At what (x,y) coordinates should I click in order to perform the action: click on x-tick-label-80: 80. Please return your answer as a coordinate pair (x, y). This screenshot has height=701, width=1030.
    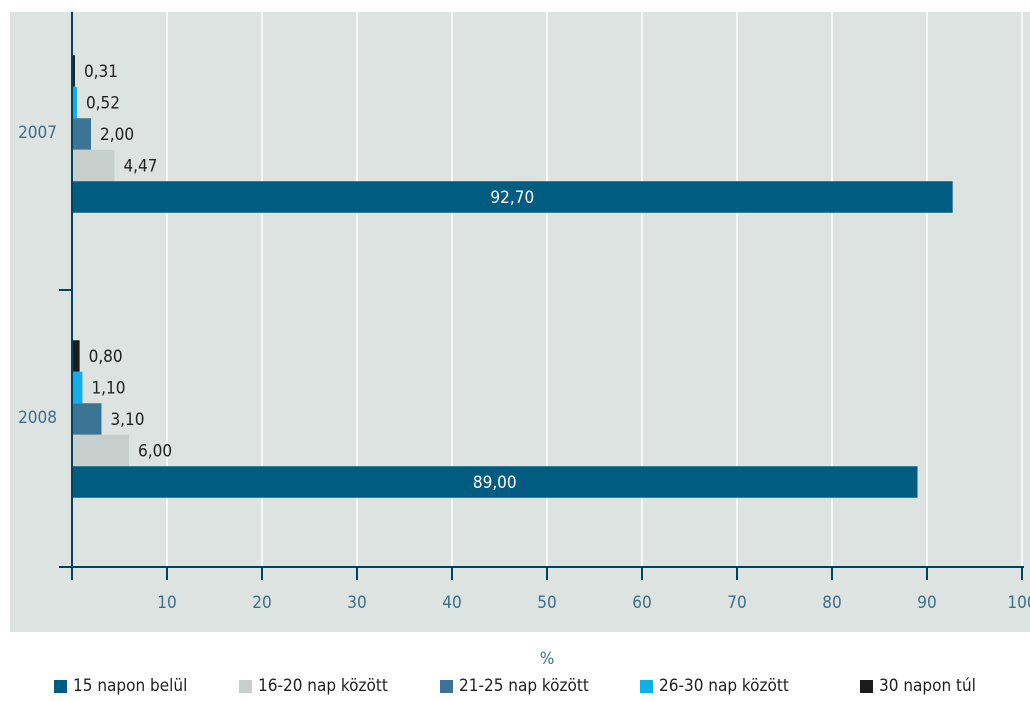
    Looking at the image, I should click on (831, 603).